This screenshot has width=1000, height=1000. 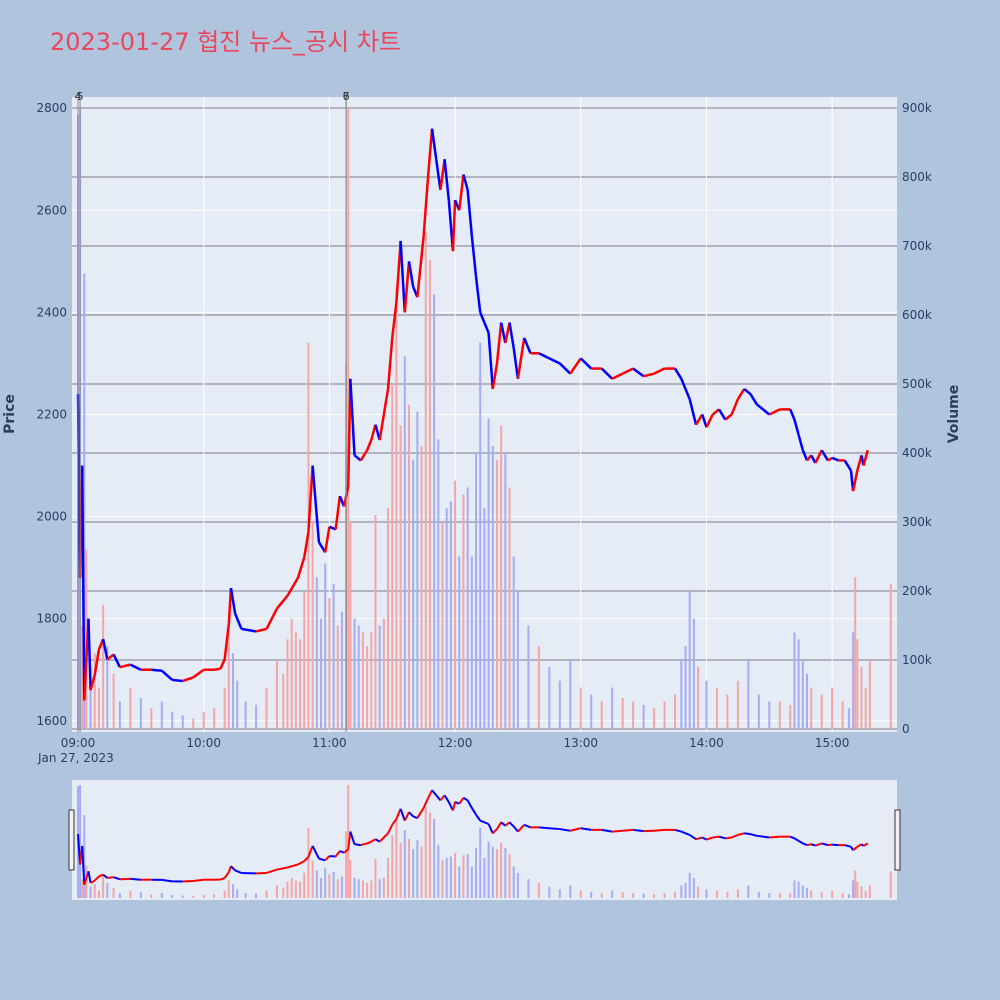 I want to click on volume-axis: 0 100k 200k 300k 400k 500k 600k 700k 800k 900k, so click(x=917, y=418).